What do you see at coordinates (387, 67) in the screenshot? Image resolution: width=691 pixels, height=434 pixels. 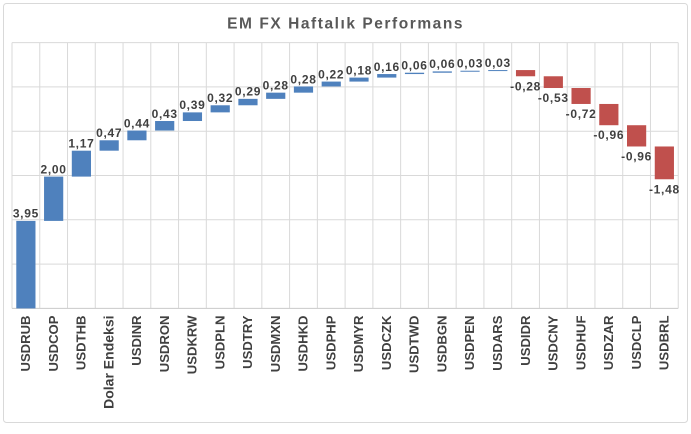 I see `svg-text: 0,16` at bounding box center [387, 67].